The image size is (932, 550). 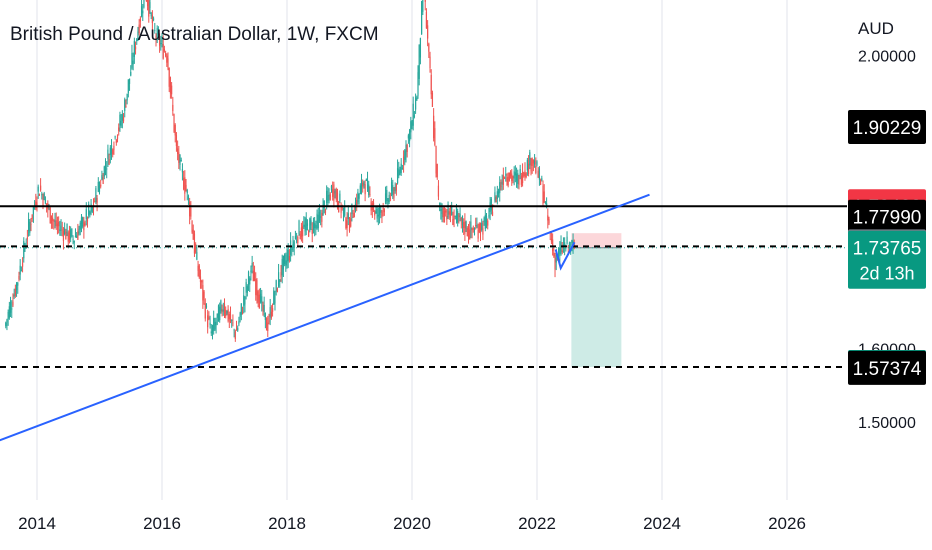 I want to click on price-label-box, so click(x=887, y=216).